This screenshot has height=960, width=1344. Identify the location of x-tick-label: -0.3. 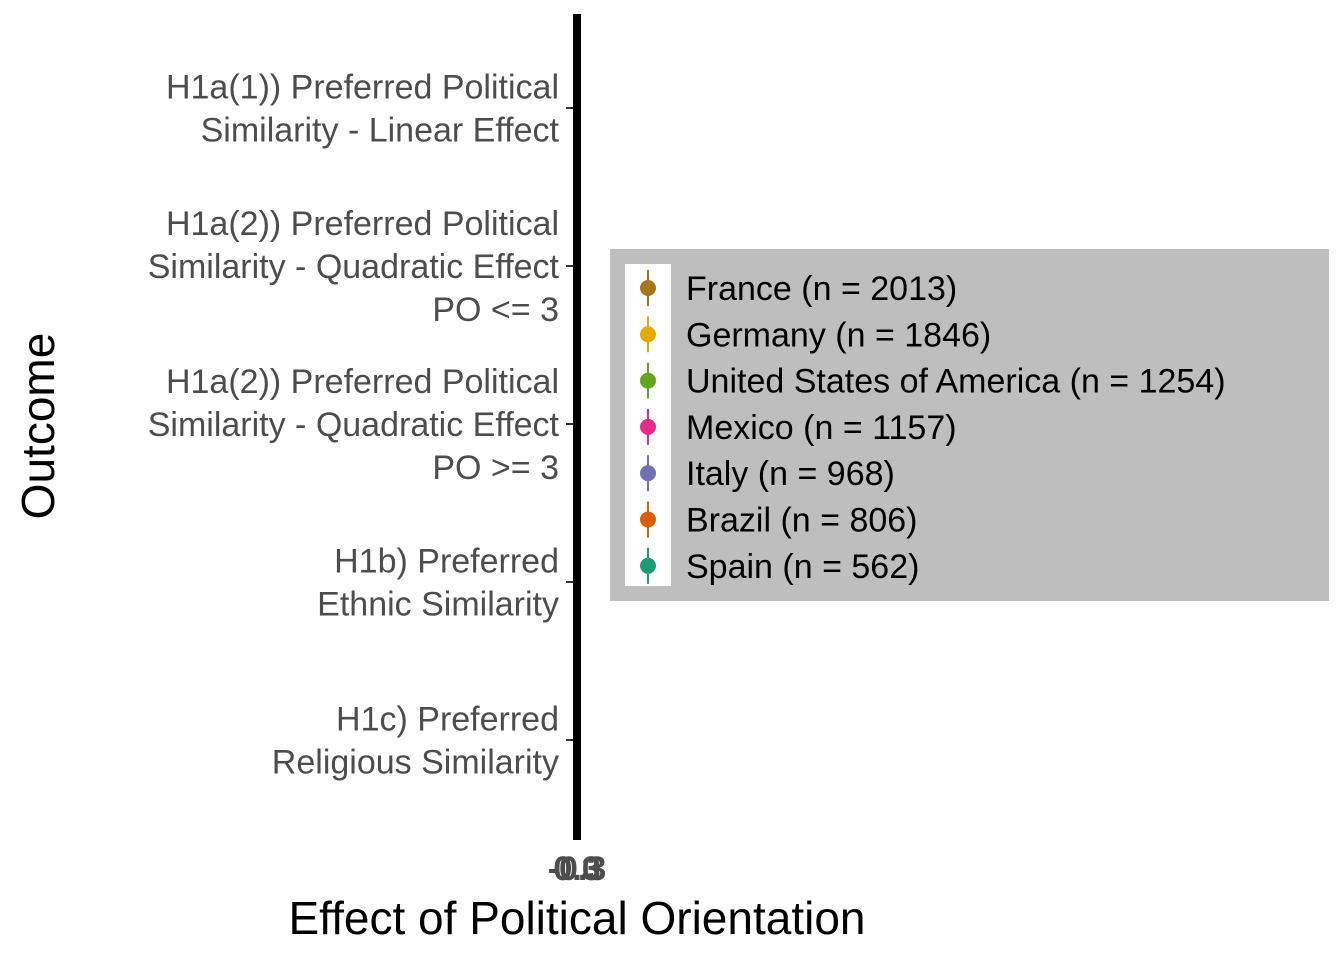
(577, 869).